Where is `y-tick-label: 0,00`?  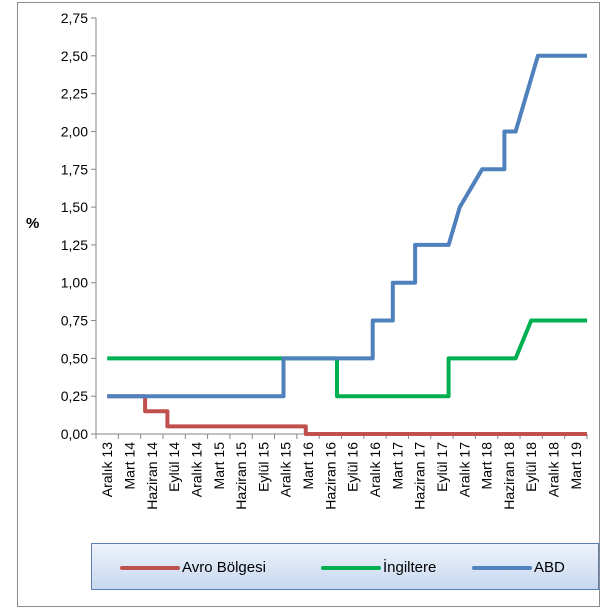
y-tick-label: 0,00 is located at coordinates (74, 434).